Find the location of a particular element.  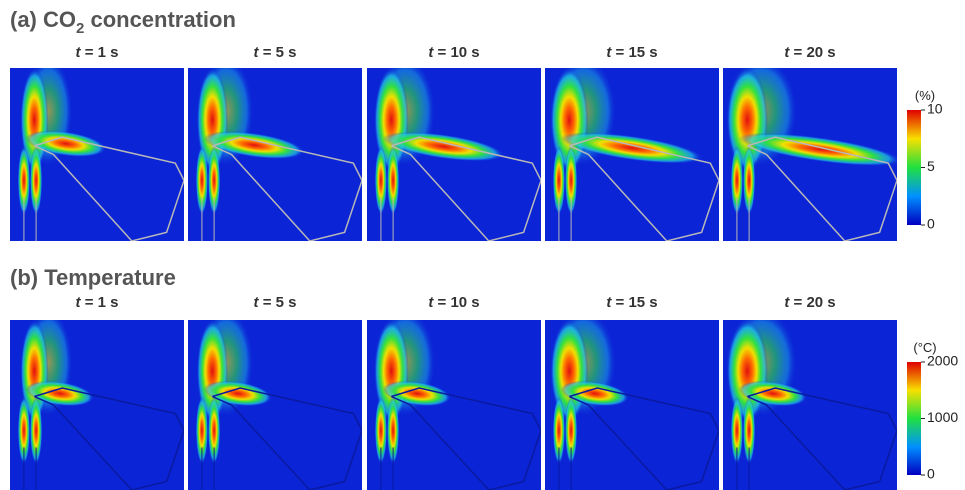

colorbar-tick-label: 5 is located at coordinates (931, 166).